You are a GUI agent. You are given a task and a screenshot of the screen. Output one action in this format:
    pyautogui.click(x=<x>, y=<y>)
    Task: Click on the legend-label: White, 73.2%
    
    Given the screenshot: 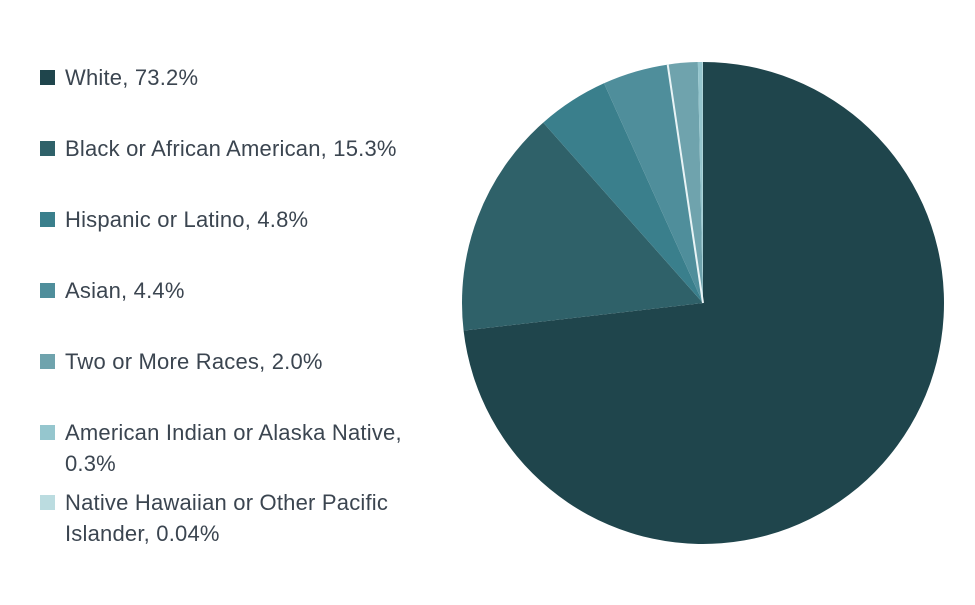 What is the action you would take?
    pyautogui.click(x=132, y=77)
    